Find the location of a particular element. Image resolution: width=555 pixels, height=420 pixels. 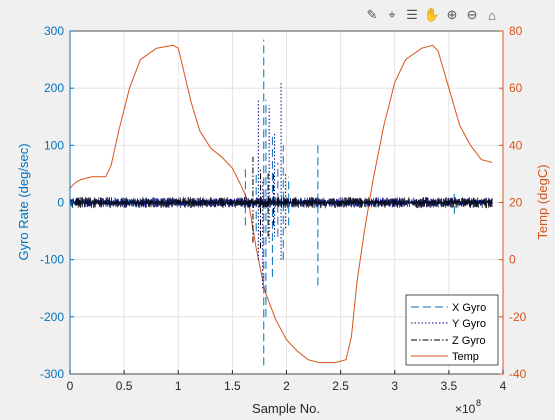

right-y-tick-label: 40 is located at coordinates (516, 145).